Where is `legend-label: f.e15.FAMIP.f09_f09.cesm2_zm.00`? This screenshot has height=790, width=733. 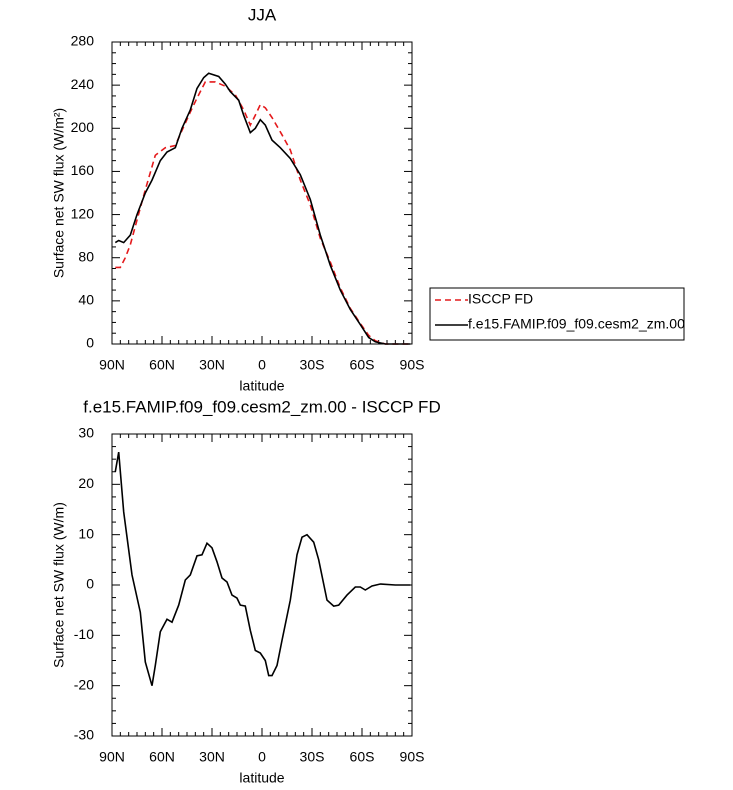 legend-label: f.e15.FAMIP.f09_f09.cesm2_zm.00 is located at coordinates (576, 324).